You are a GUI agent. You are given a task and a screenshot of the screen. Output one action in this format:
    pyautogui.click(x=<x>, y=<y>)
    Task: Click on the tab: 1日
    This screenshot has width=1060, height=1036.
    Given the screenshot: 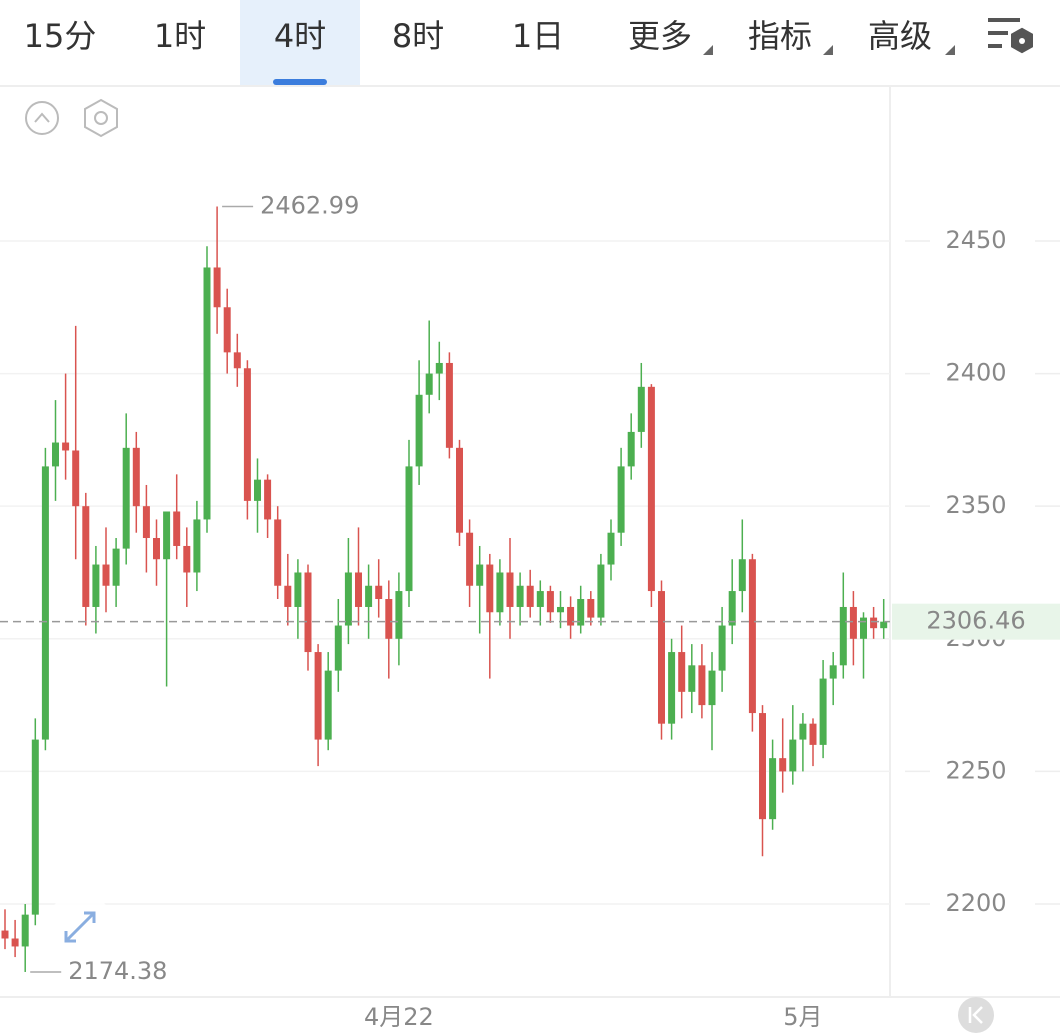 What is the action you would take?
    pyautogui.click(x=538, y=36)
    